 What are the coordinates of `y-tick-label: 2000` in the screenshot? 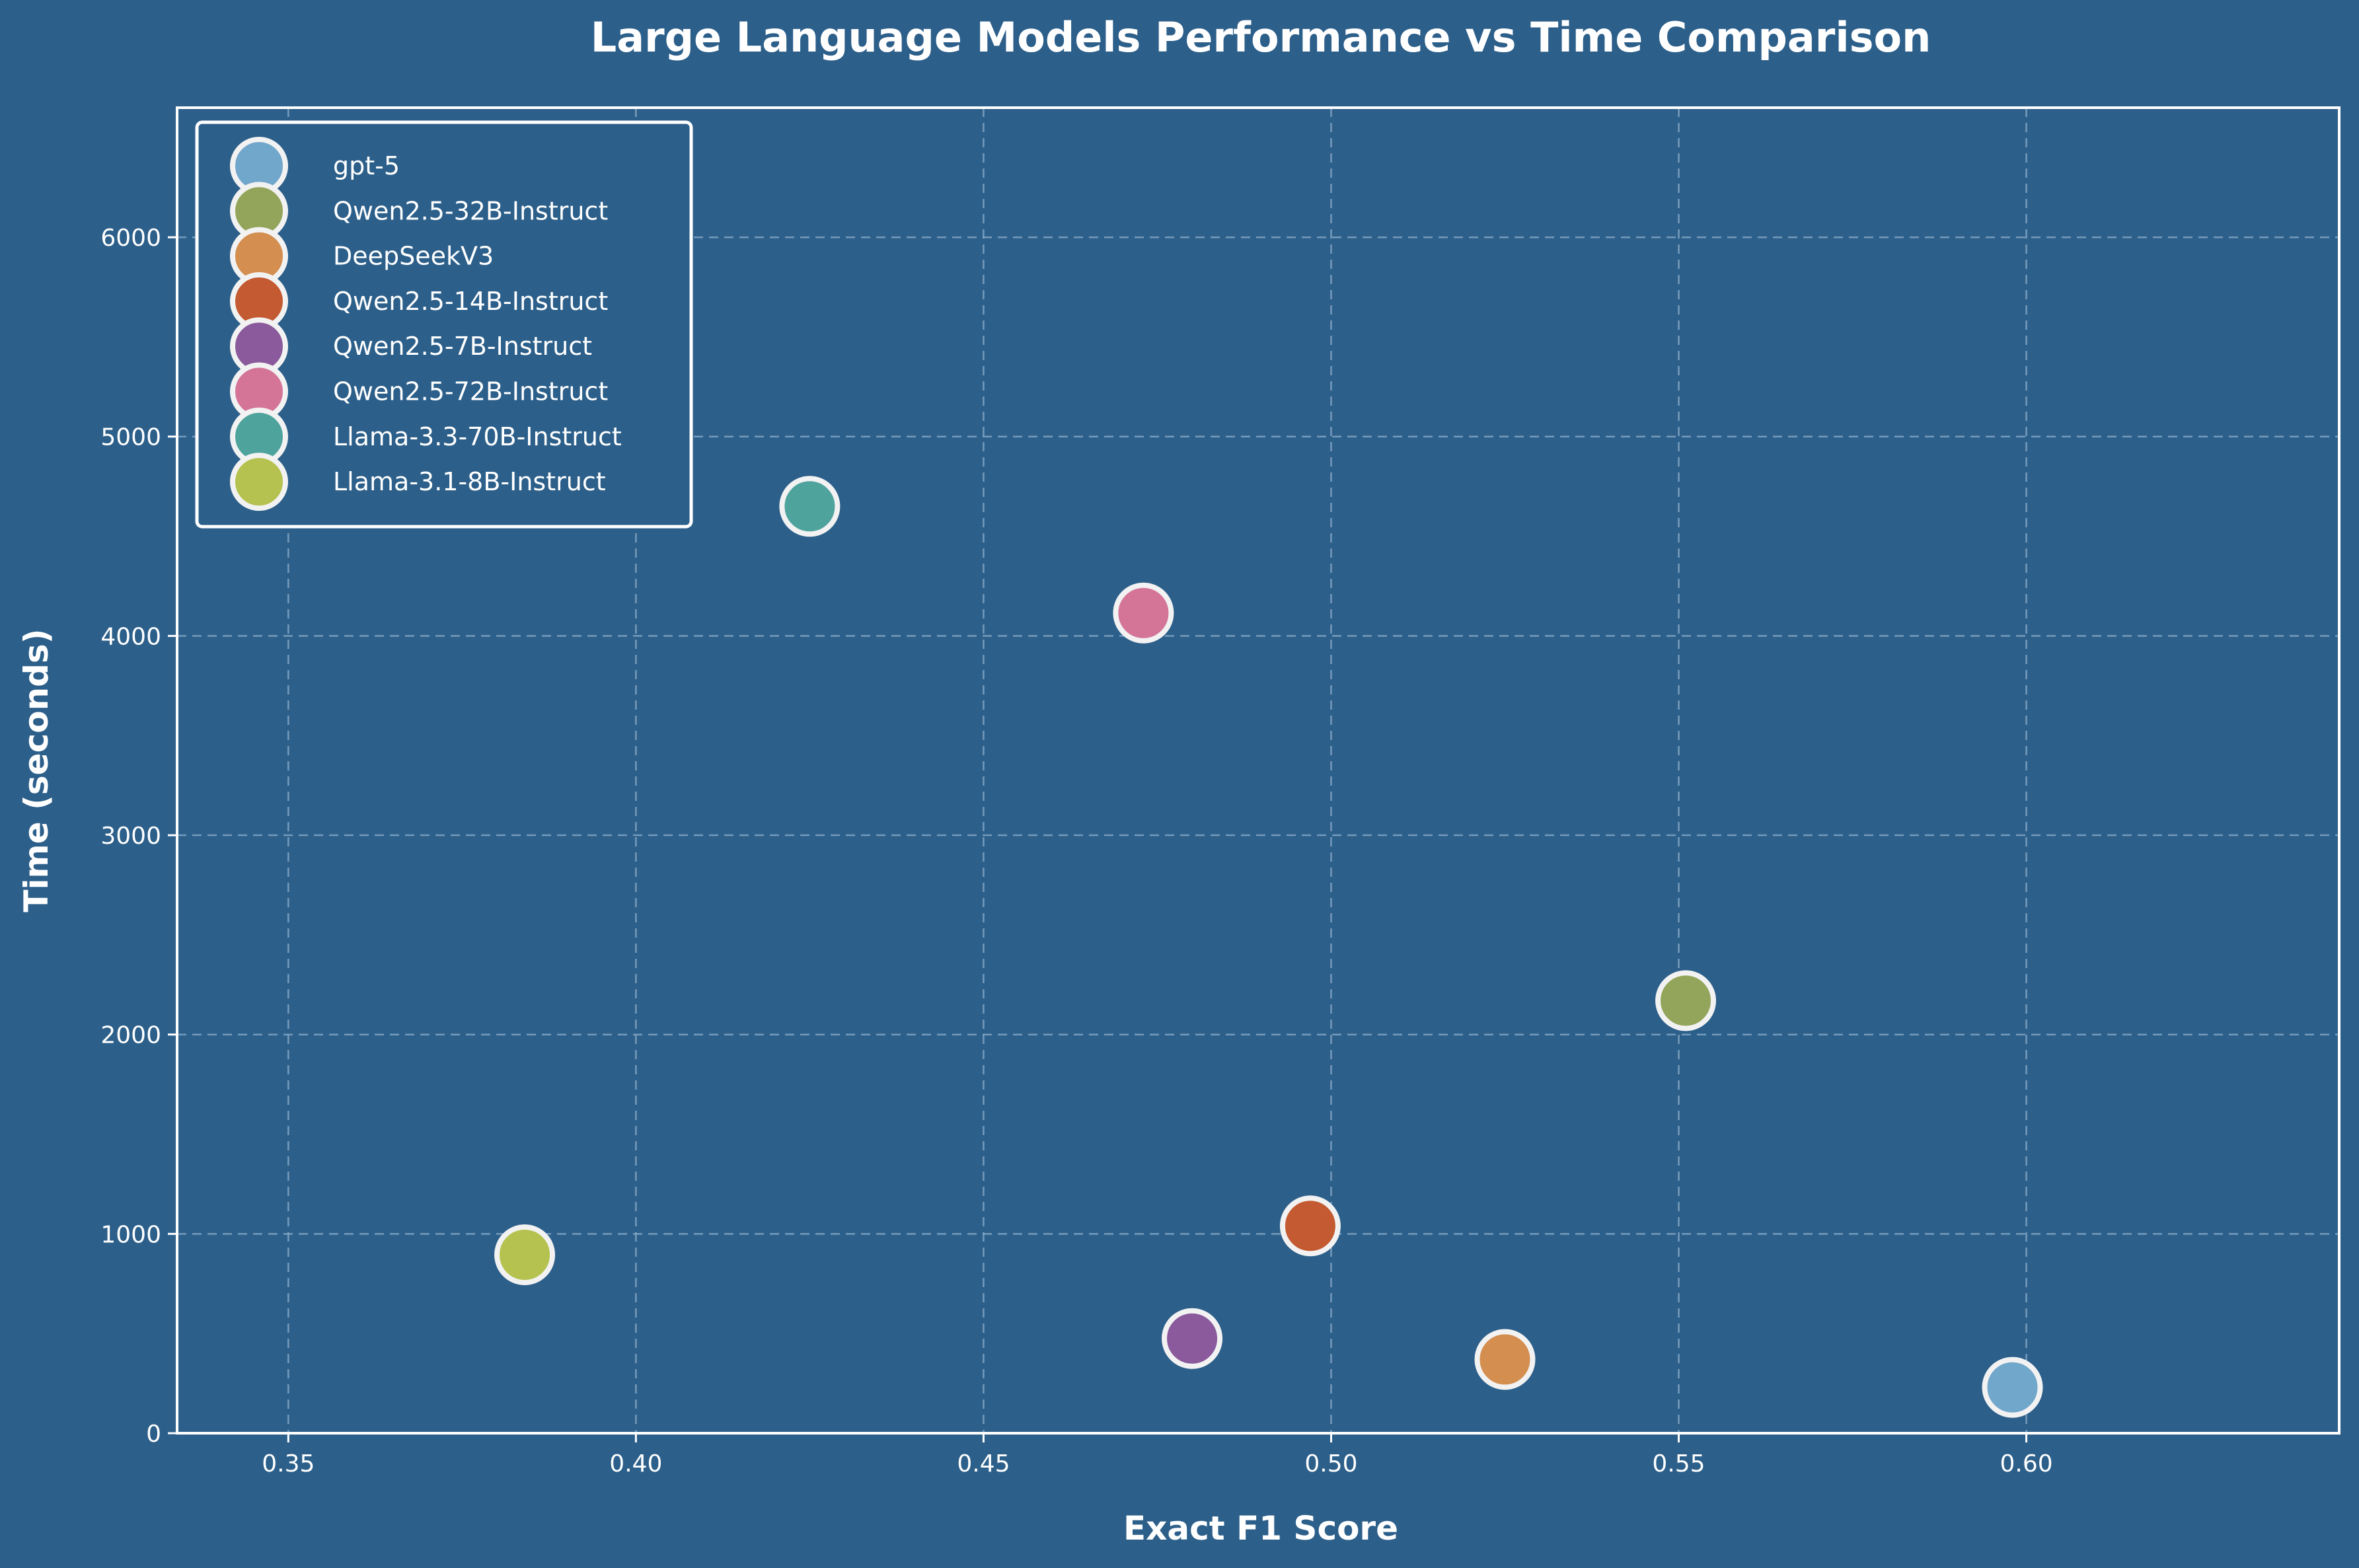 It's located at (130, 1035).